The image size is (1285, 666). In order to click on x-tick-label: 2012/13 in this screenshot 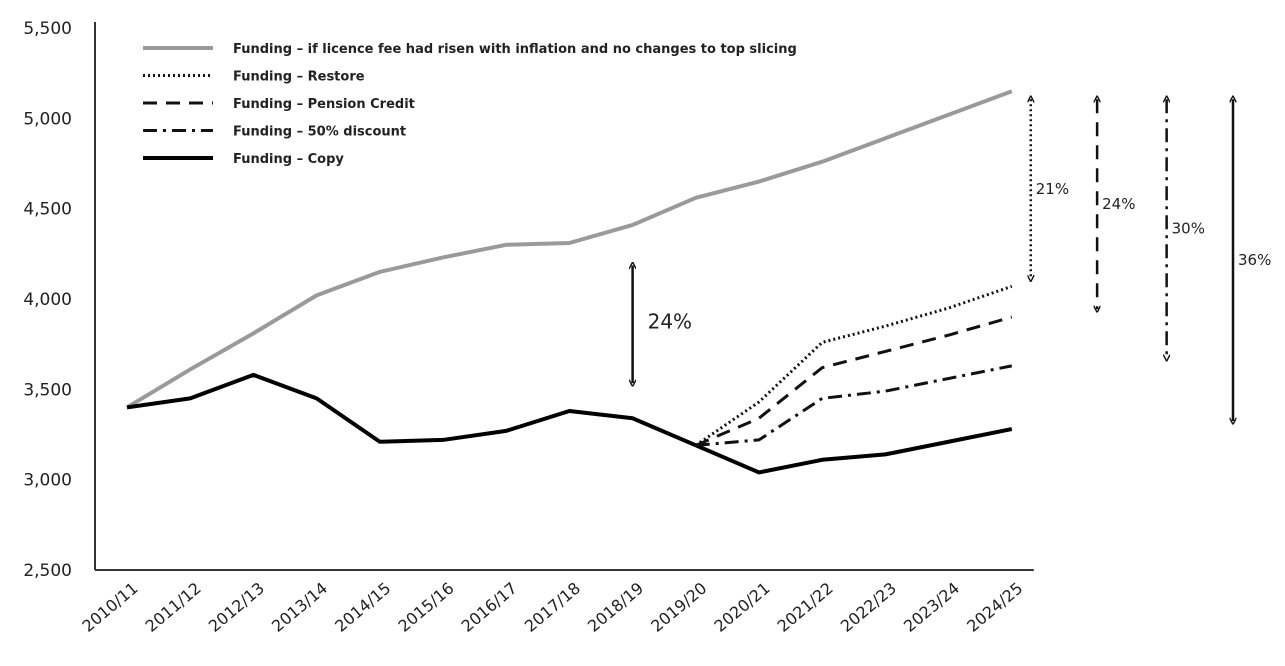, I will do `click(236, 607)`.